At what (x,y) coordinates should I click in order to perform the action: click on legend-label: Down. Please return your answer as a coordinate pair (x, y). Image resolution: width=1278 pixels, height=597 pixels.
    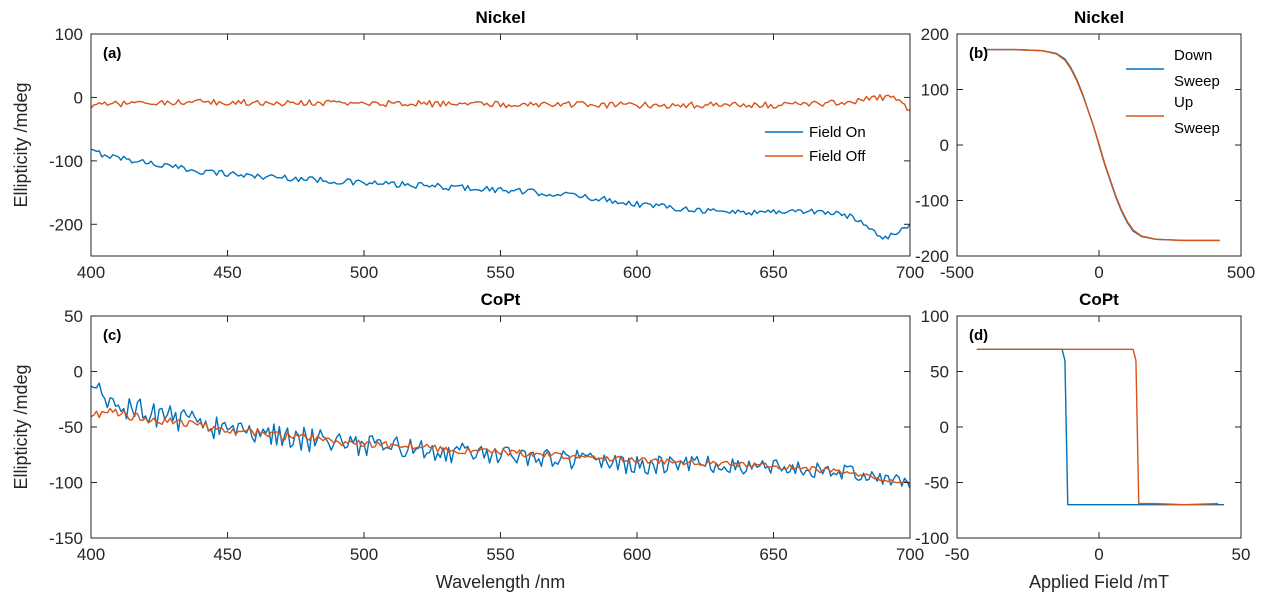
    Looking at the image, I should click on (1193, 55).